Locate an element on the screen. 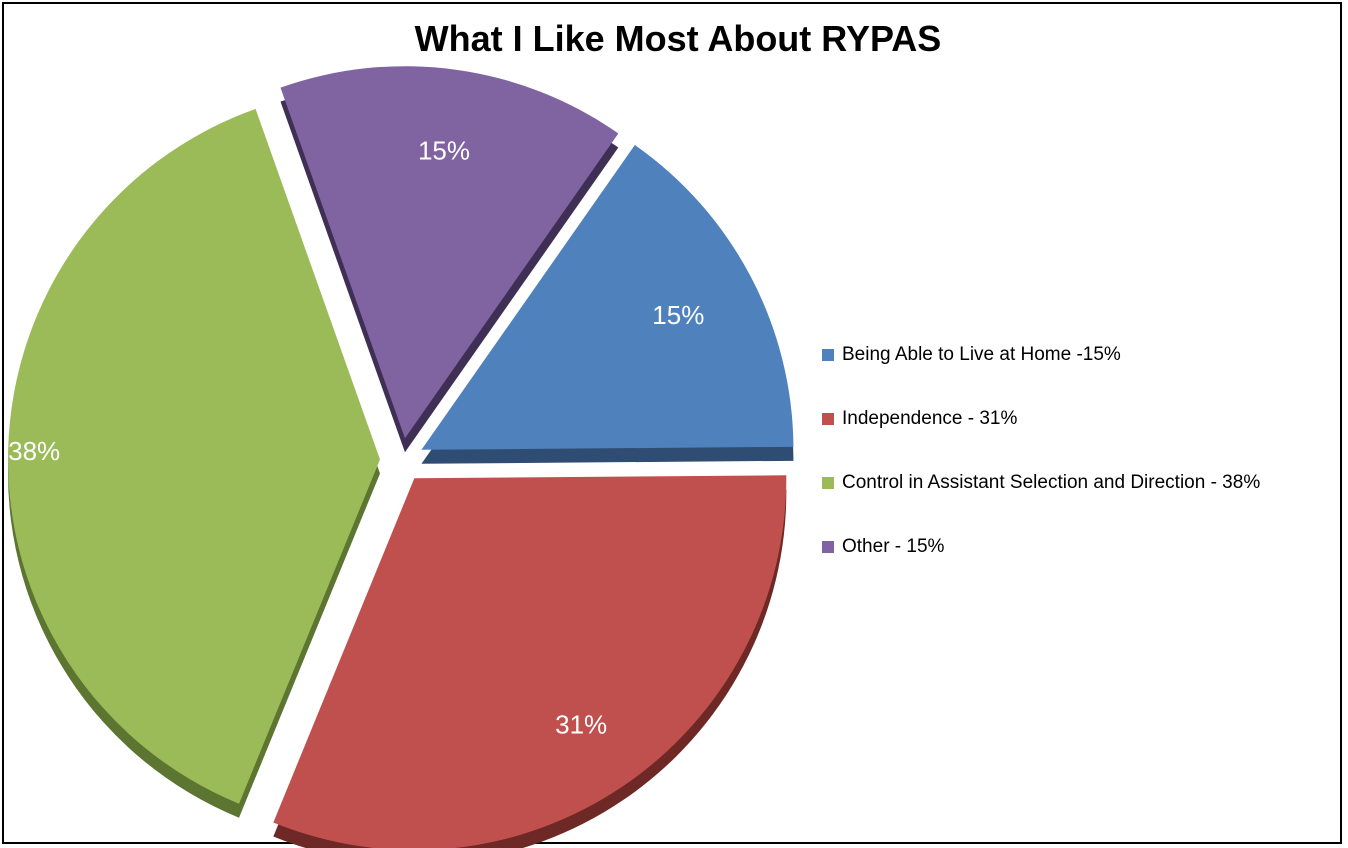 The image size is (1348, 848). chart-title: What I Like Most About RYPAS is located at coordinates (678, 38).